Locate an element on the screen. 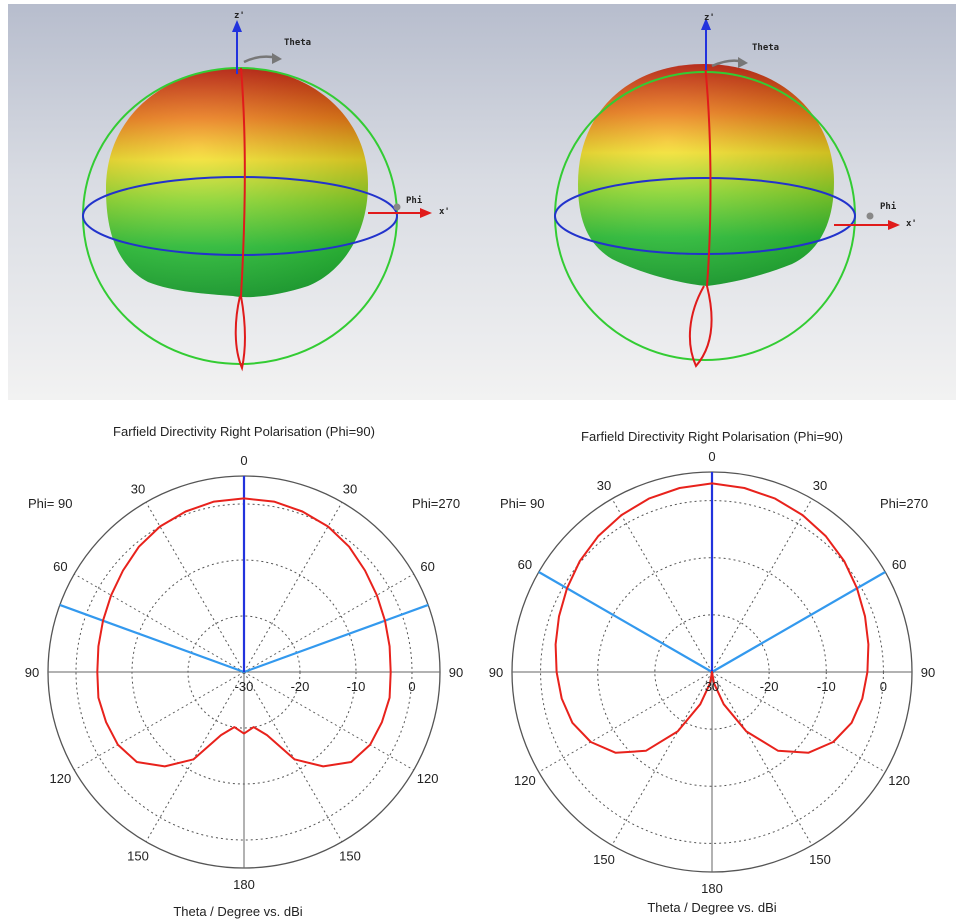 This screenshot has height=924, width=960. farfield-3d-svg-right: z' Theta x' Phi is located at coordinates (735, 190).